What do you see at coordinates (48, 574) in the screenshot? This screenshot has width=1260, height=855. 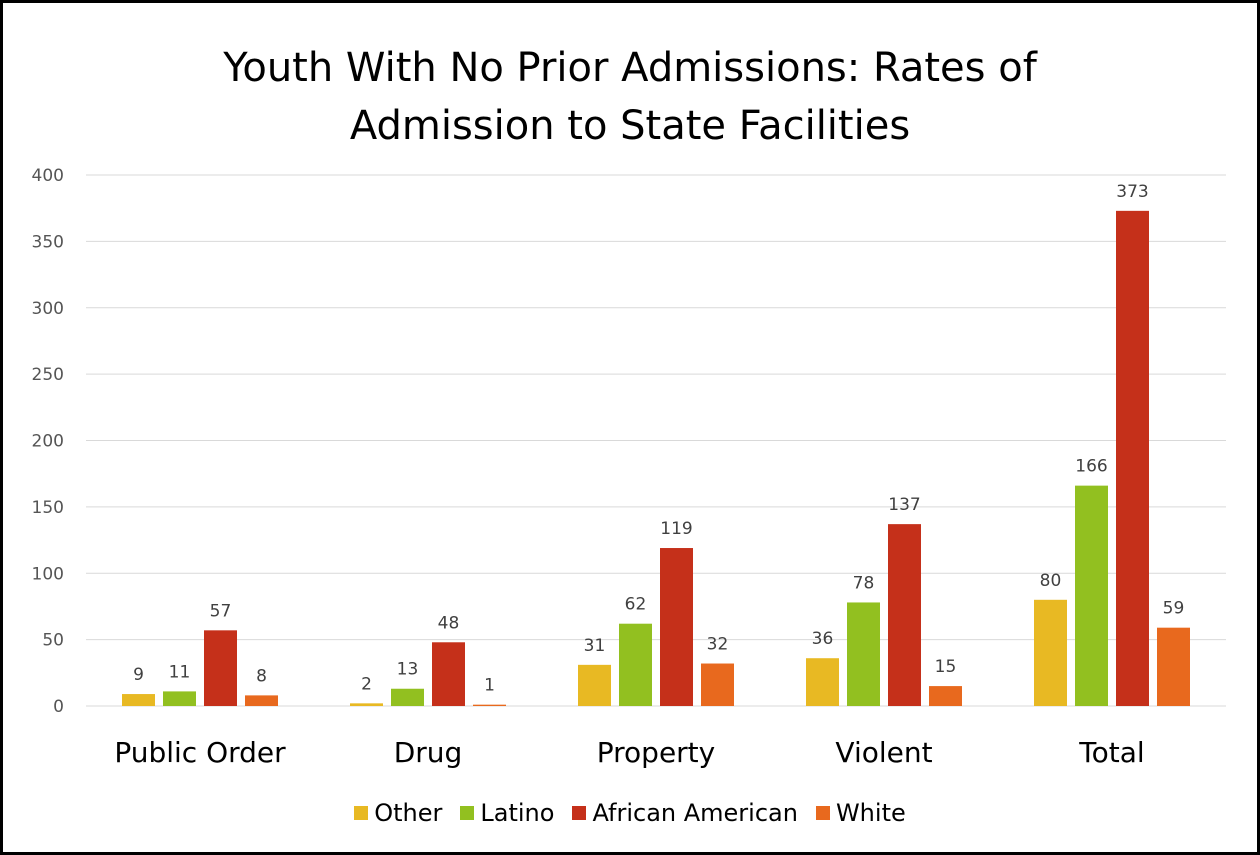 I see `y-tick-label: 100` at bounding box center [48, 574].